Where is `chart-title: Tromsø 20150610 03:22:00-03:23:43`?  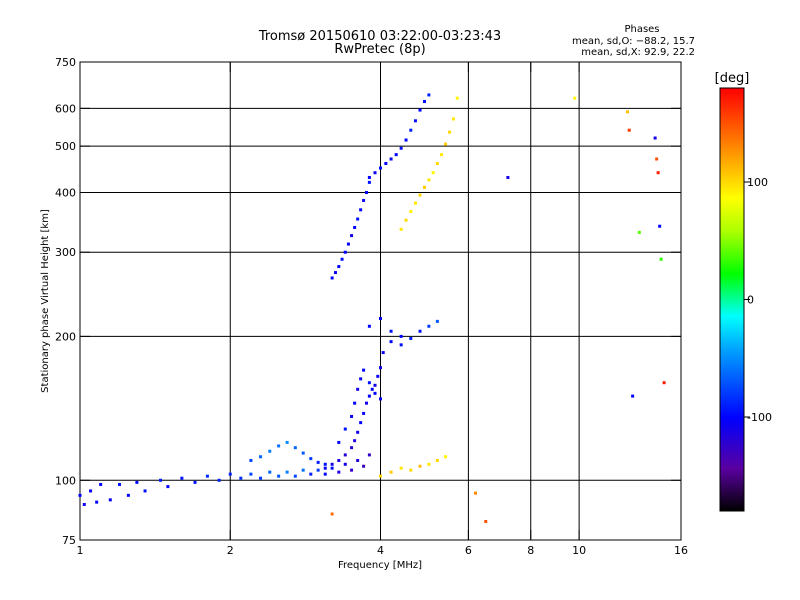
chart-title: Tromsø 20150610 03:22:00-03:23:43 is located at coordinates (379, 36).